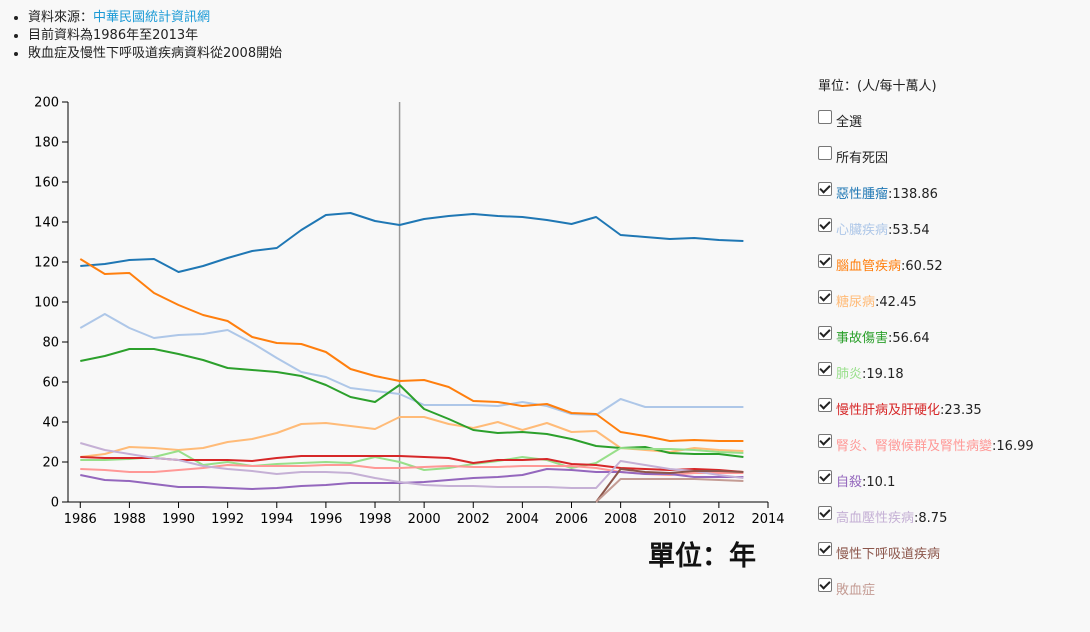  I want to click on legend-series-value: :19.18, so click(883, 374).